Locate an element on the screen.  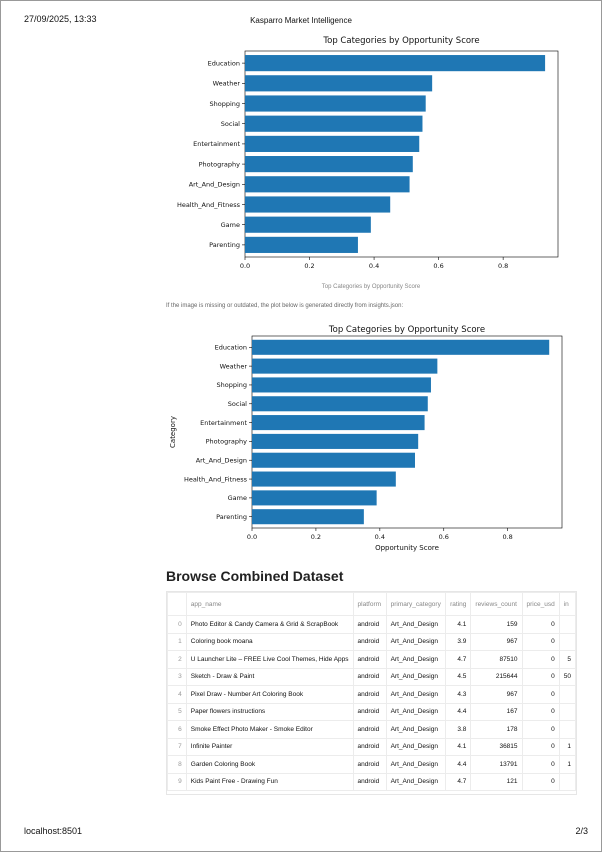
table-cell: 87510 is located at coordinates (496, 659).